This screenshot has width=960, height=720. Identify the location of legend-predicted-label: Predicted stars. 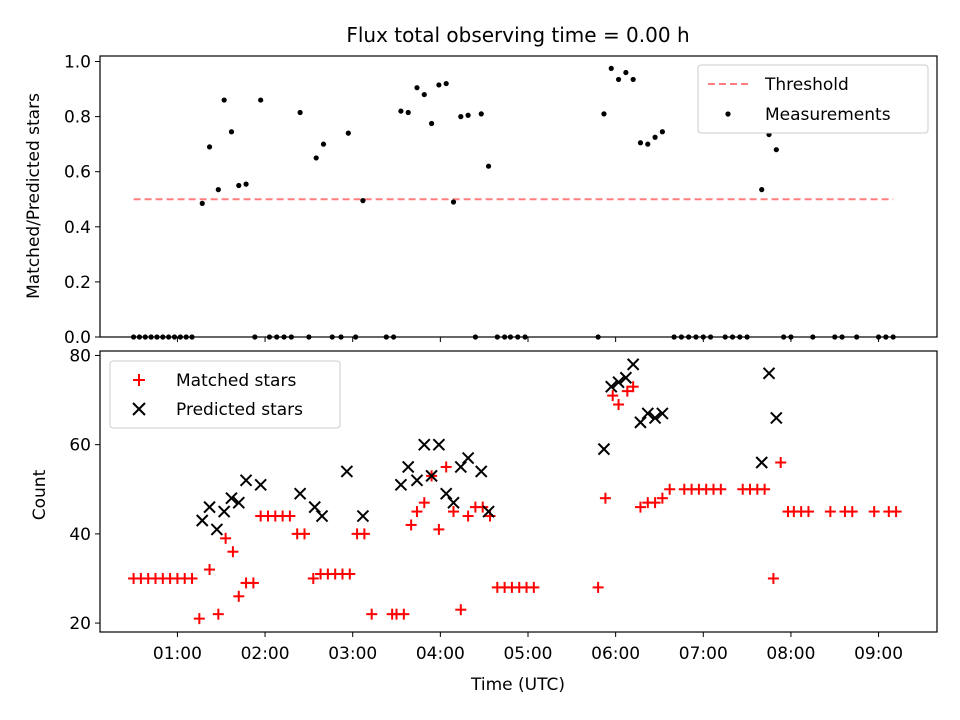
(239, 410).